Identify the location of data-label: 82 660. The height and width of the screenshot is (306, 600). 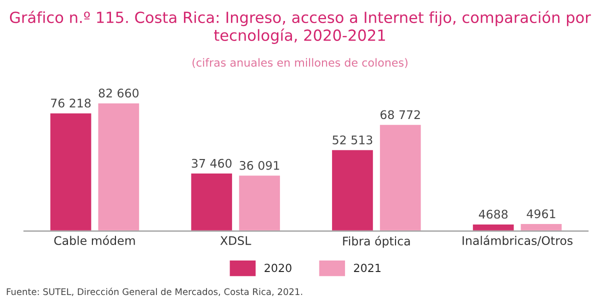
(118, 93).